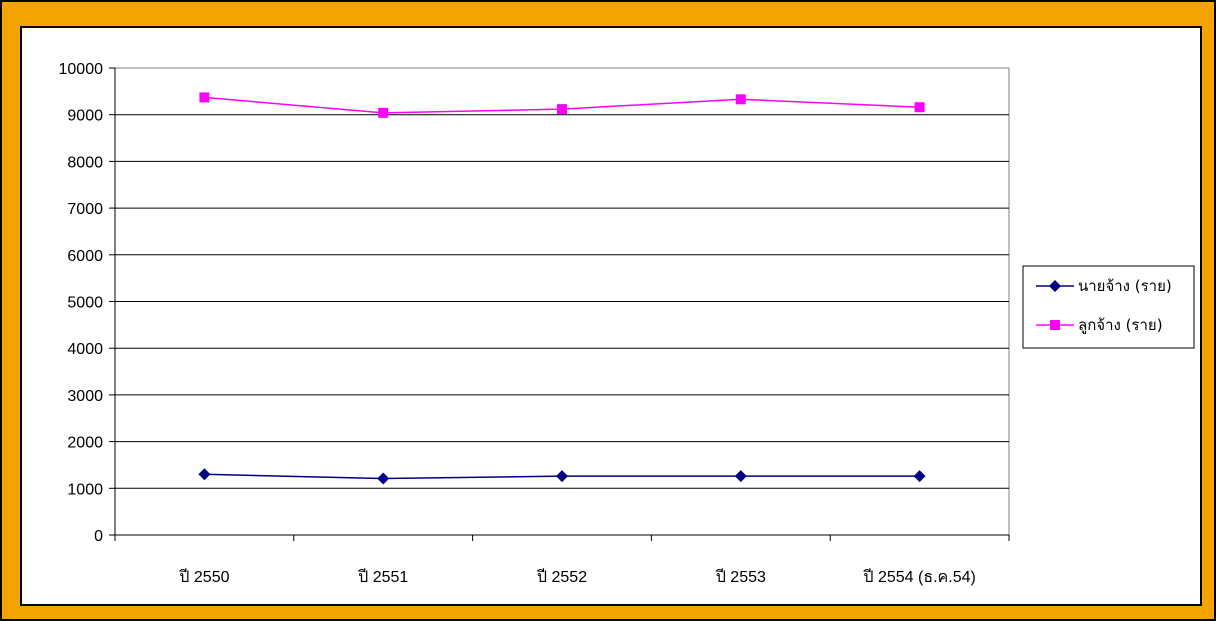 This screenshot has height=621, width=1216. Describe the element at coordinates (85, 303) in the screenshot. I see `y-tick-label: 5000` at that location.